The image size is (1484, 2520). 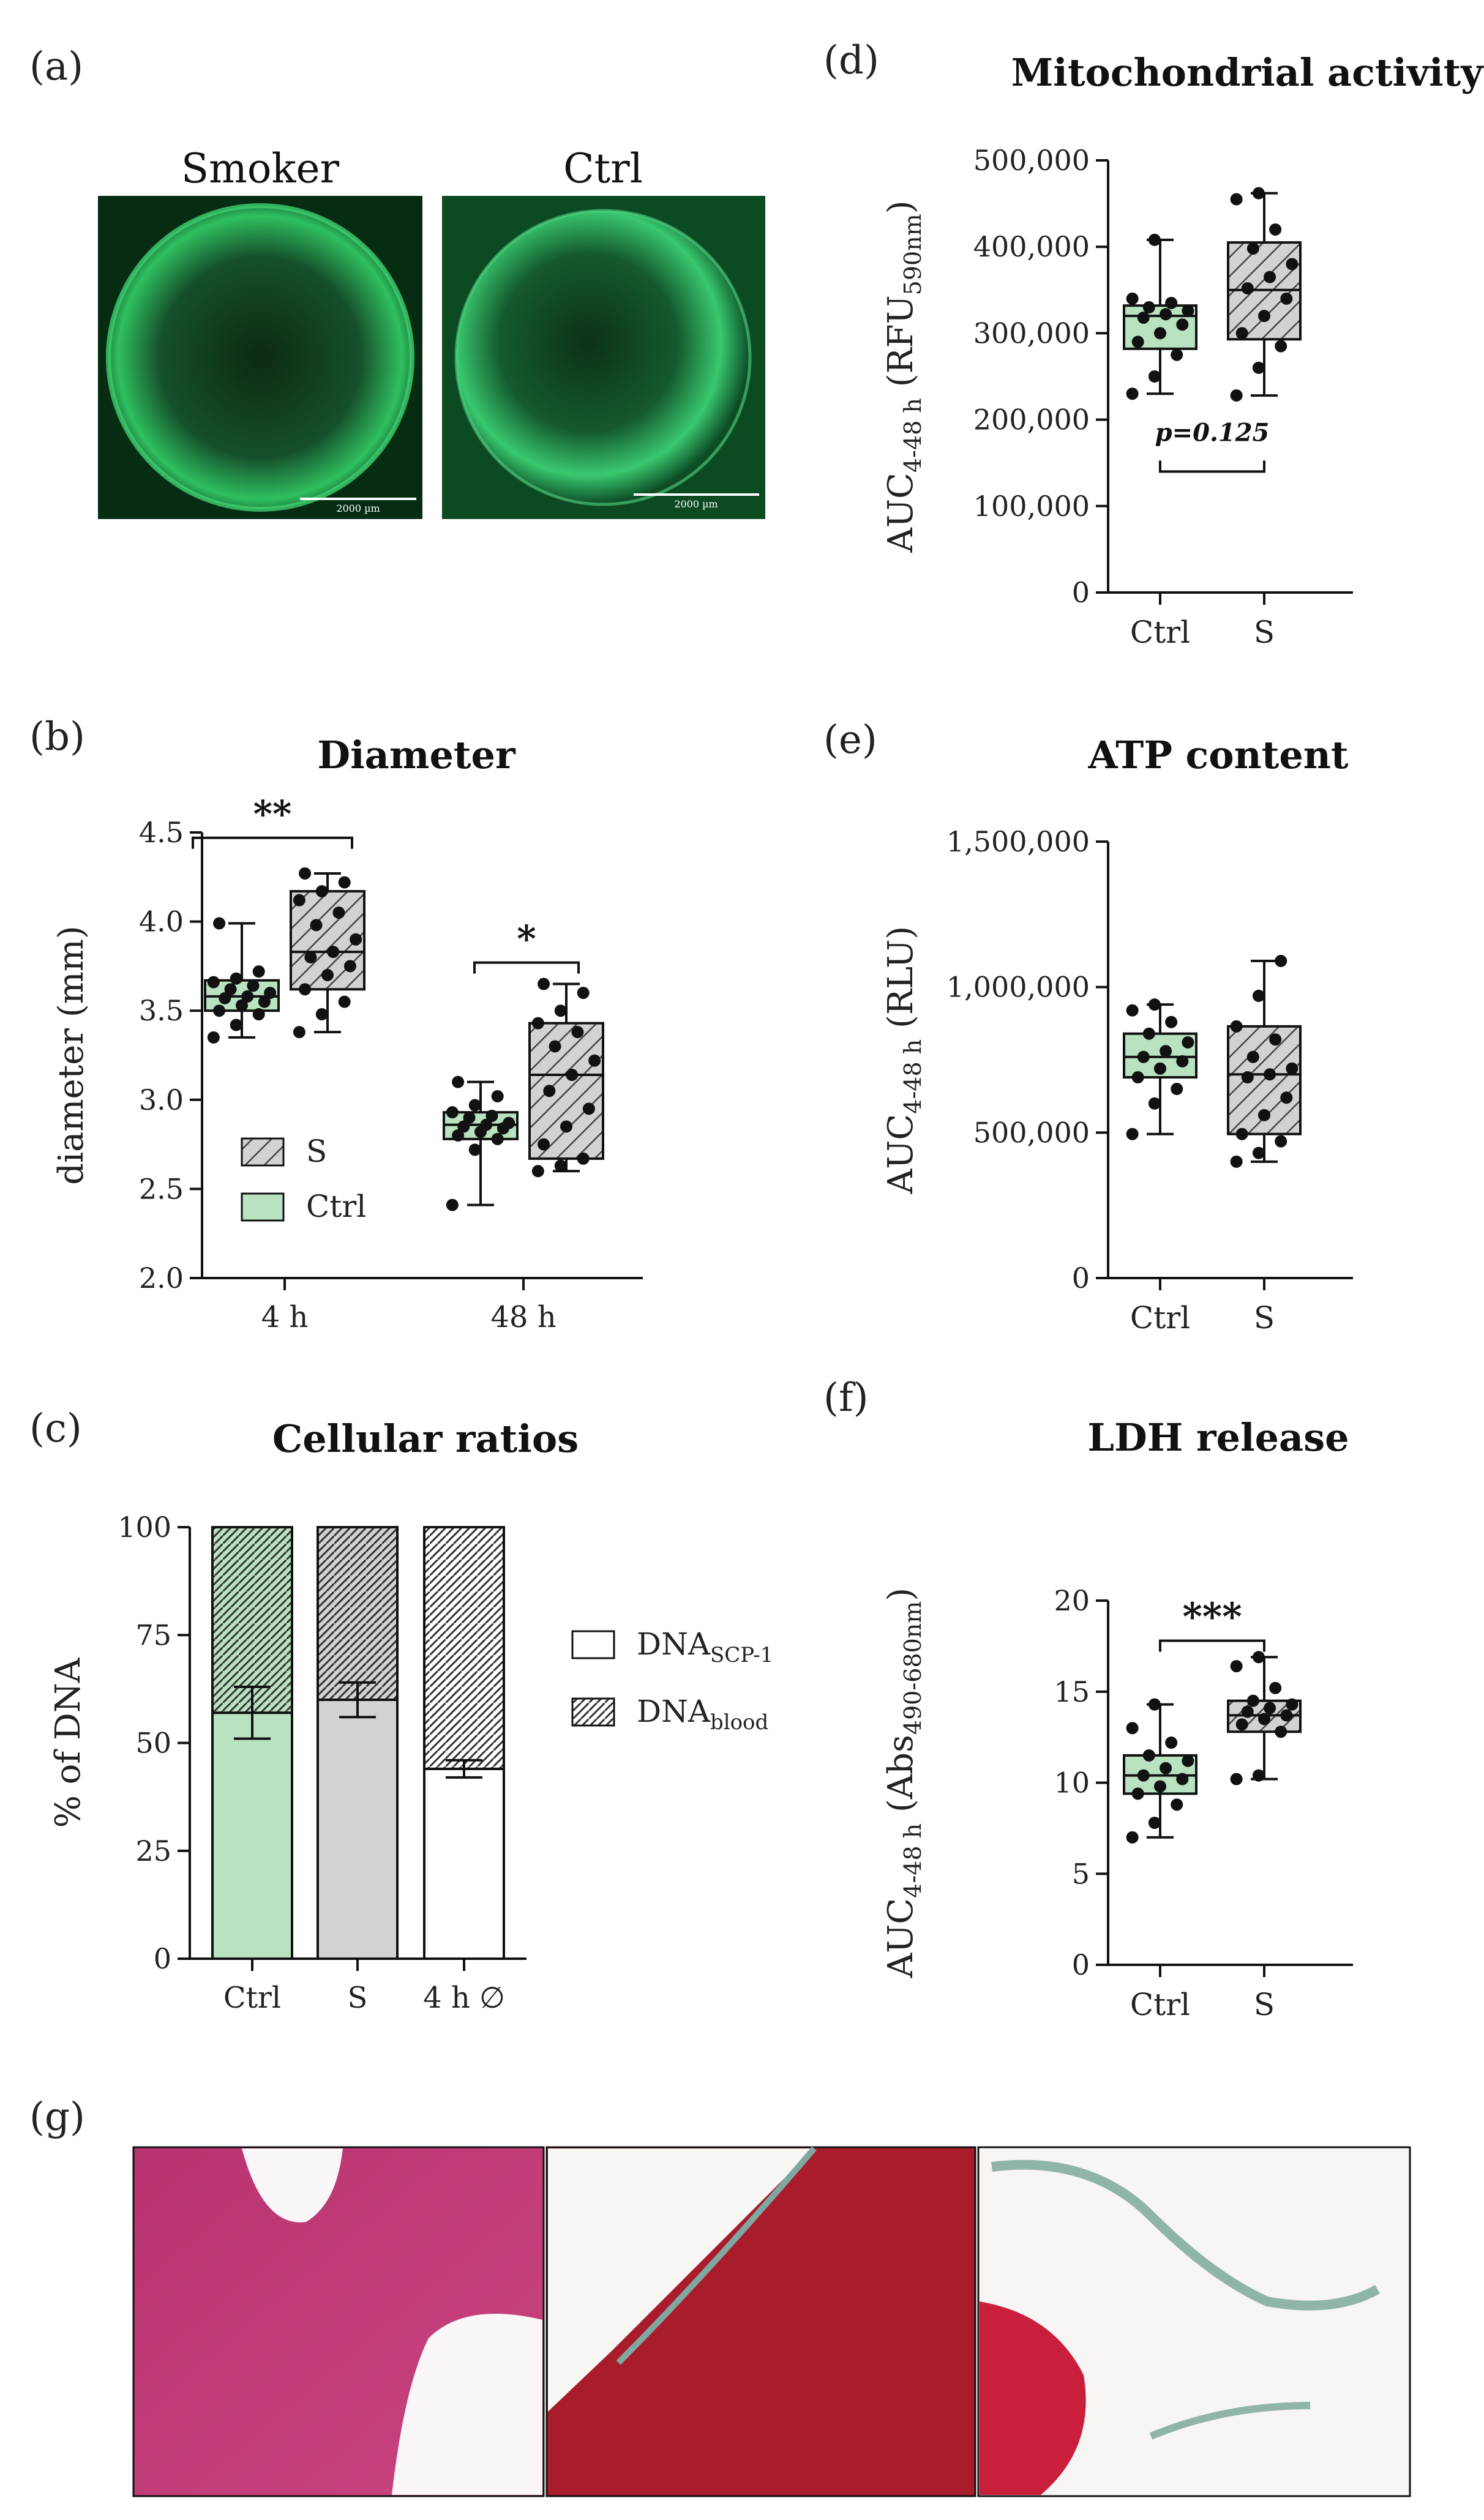 I want to click on y-tick-label: 1,000,000, so click(x=1018, y=988).